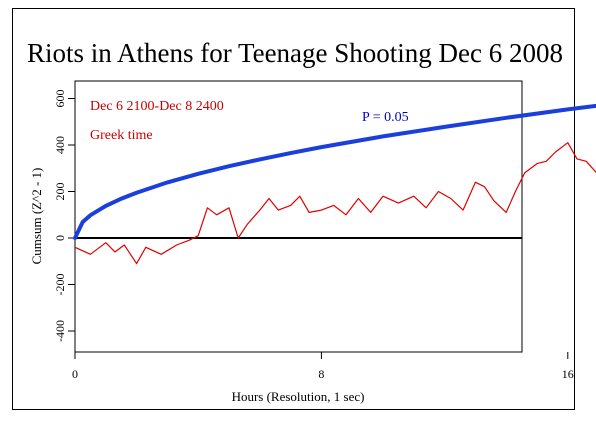 This screenshot has height=427, width=596. What do you see at coordinates (321, 374) in the screenshot?
I see `x-tick-label: 8` at bounding box center [321, 374].